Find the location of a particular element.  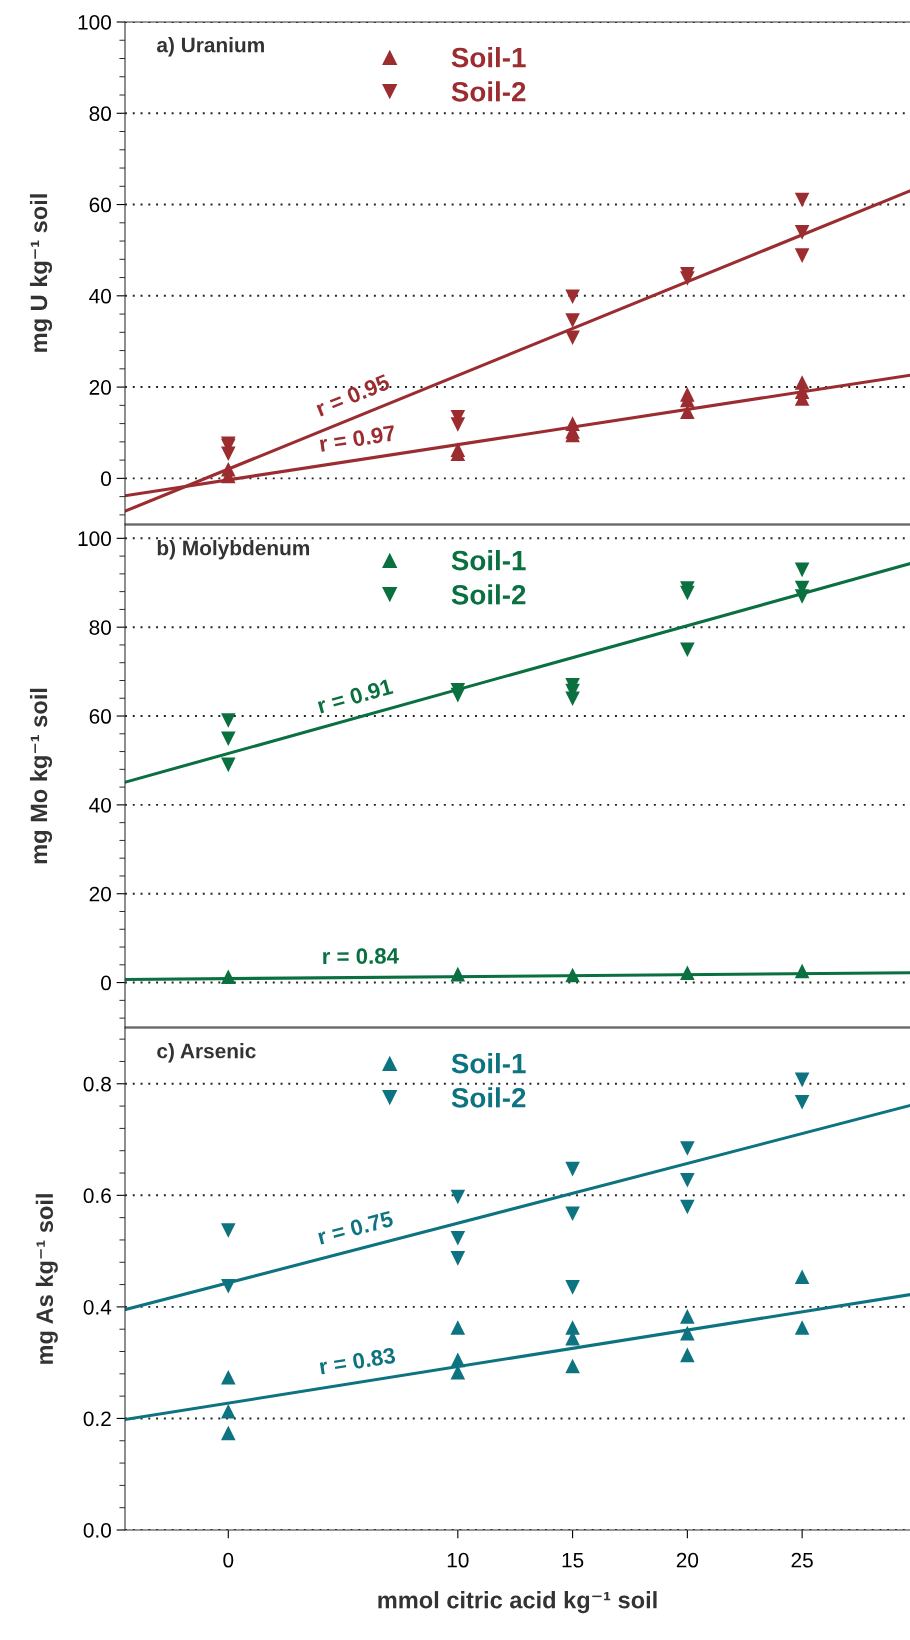

y-axis-title: mg As kg⁻¹ soil is located at coordinates (46, 1279).